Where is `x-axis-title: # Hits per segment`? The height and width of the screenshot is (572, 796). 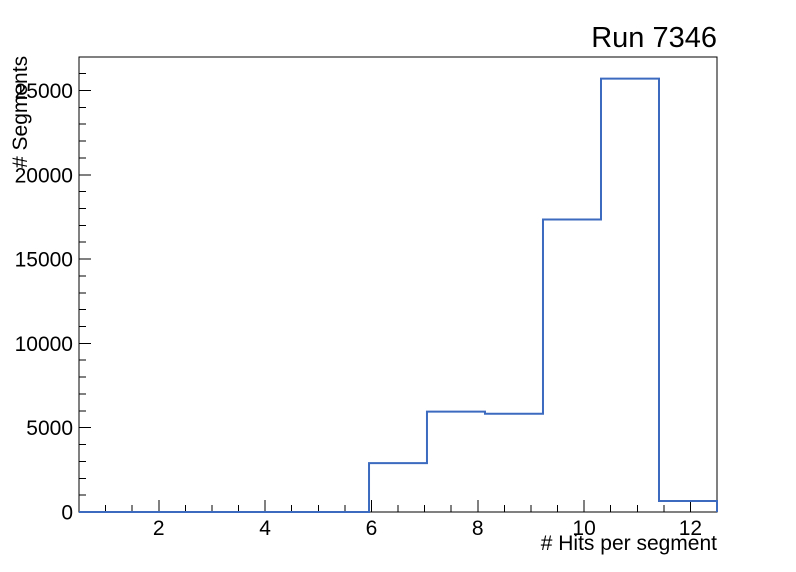
x-axis-title: # Hits per segment is located at coordinates (628, 543).